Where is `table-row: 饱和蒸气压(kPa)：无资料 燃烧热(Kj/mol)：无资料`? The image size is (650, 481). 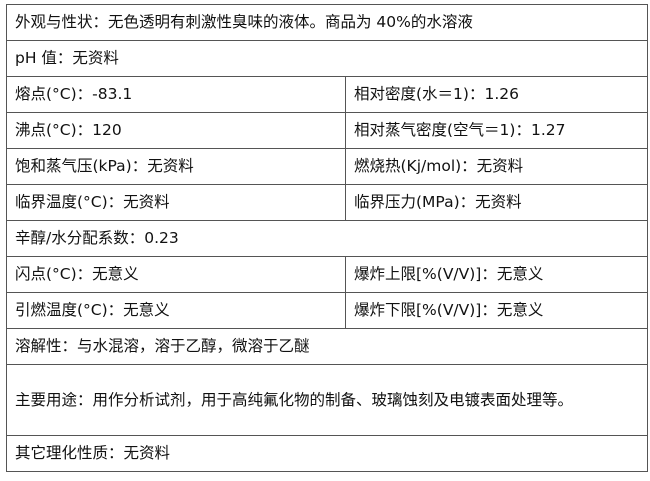 table-row: 饱和蒸气压(kPa)：无资料 燃烧热(Kj/mol)：无资料 is located at coordinates (327, 166).